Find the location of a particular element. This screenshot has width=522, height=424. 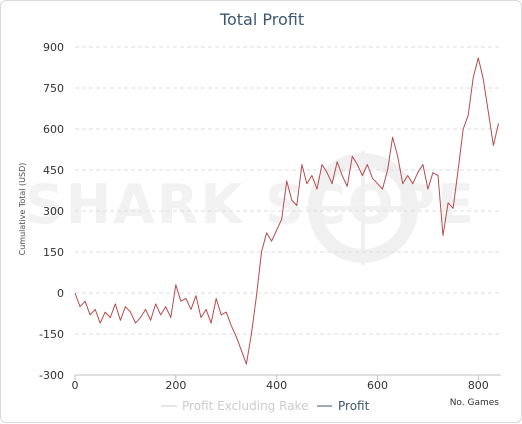

x-tick-label: 600 is located at coordinates (377, 385).